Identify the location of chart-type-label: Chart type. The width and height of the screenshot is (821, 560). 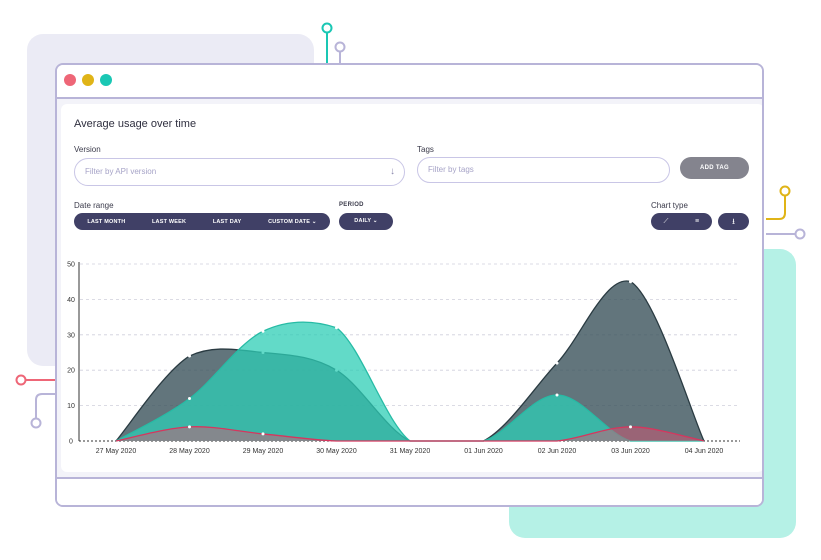
(669, 205).